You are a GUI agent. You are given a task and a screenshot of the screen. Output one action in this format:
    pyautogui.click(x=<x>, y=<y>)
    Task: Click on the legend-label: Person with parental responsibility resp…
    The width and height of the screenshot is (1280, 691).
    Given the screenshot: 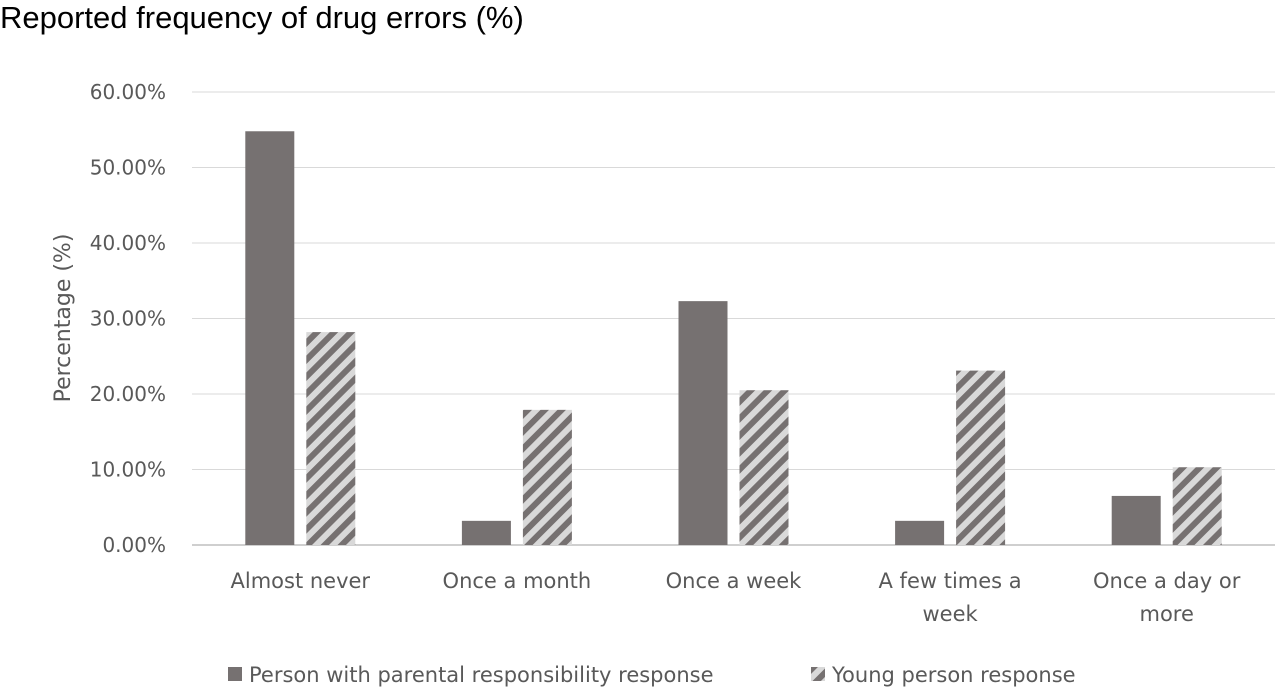 What is the action you would take?
    pyautogui.click(x=481, y=675)
    